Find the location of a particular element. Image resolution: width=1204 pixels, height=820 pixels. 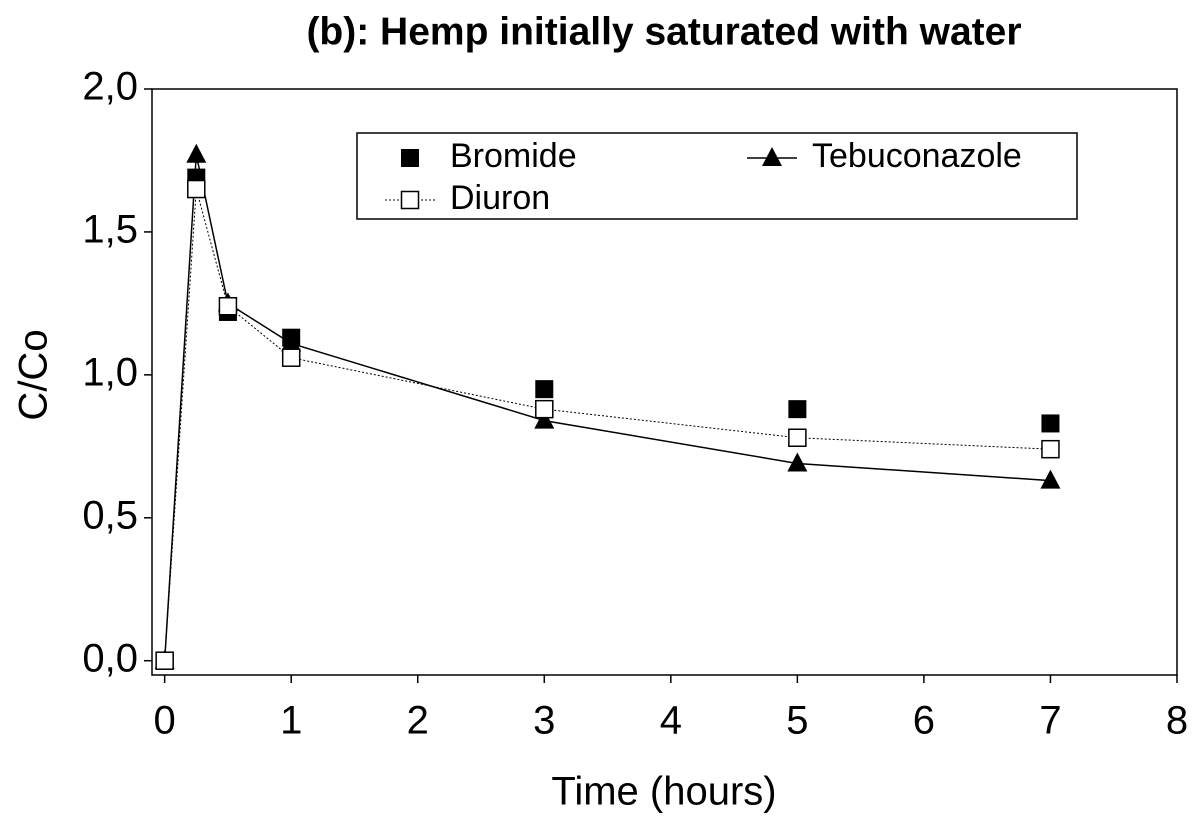

x-tick-label: 7 is located at coordinates (1050, 721).